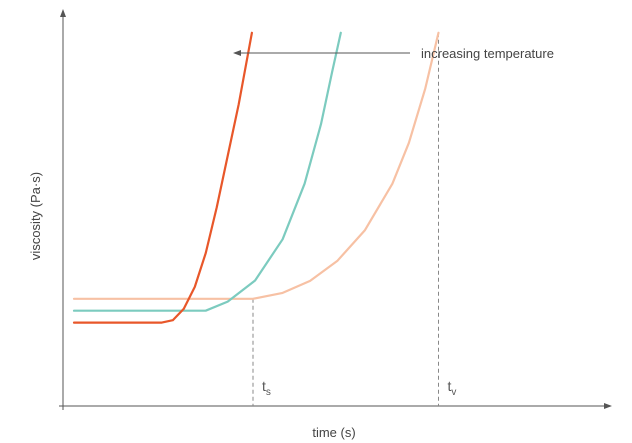  What do you see at coordinates (35, 216) in the screenshot?
I see `y-axis-label: viscosity (Pa·s)` at bounding box center [35, 216].